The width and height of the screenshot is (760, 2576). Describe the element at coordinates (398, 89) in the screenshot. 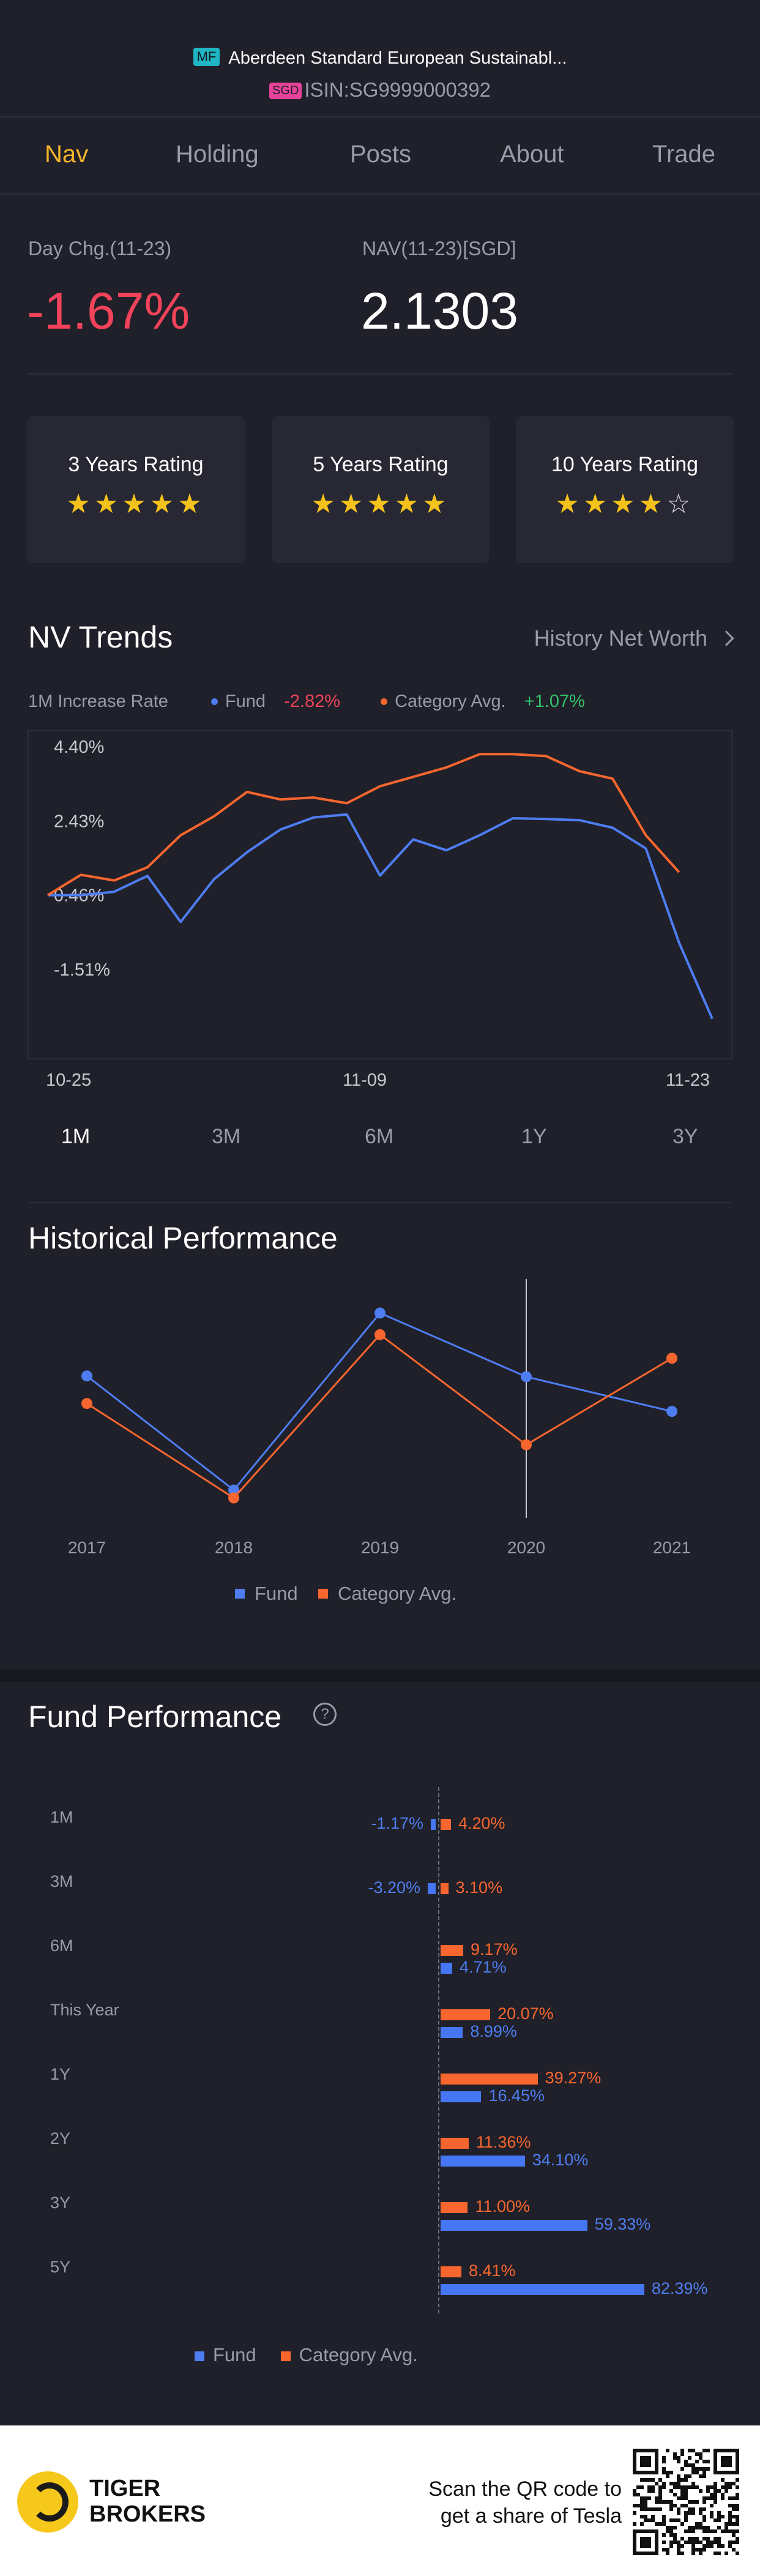

I see `isin-text: ISIN:SG9999000392` at that location.